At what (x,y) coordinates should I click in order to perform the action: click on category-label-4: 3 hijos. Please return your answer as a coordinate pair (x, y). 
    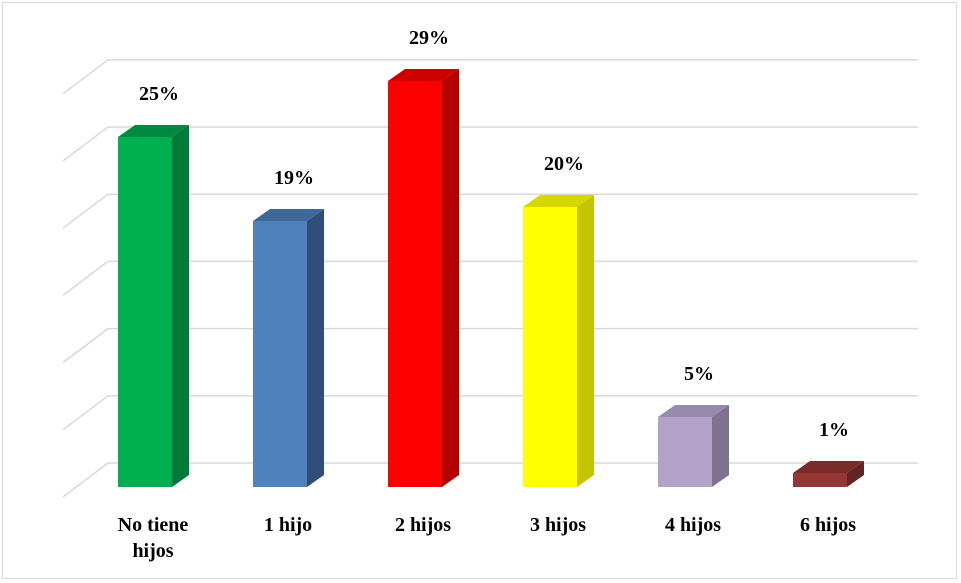
    Looking at the image, I should click on (558, 525).